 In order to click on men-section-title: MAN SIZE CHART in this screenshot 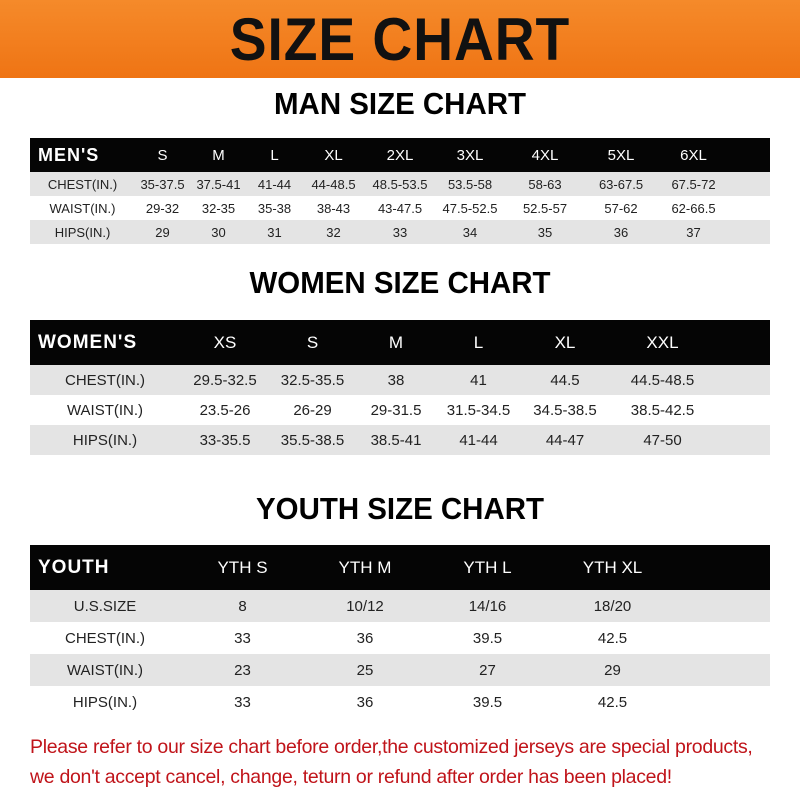, I will do `click(400, 103)`.